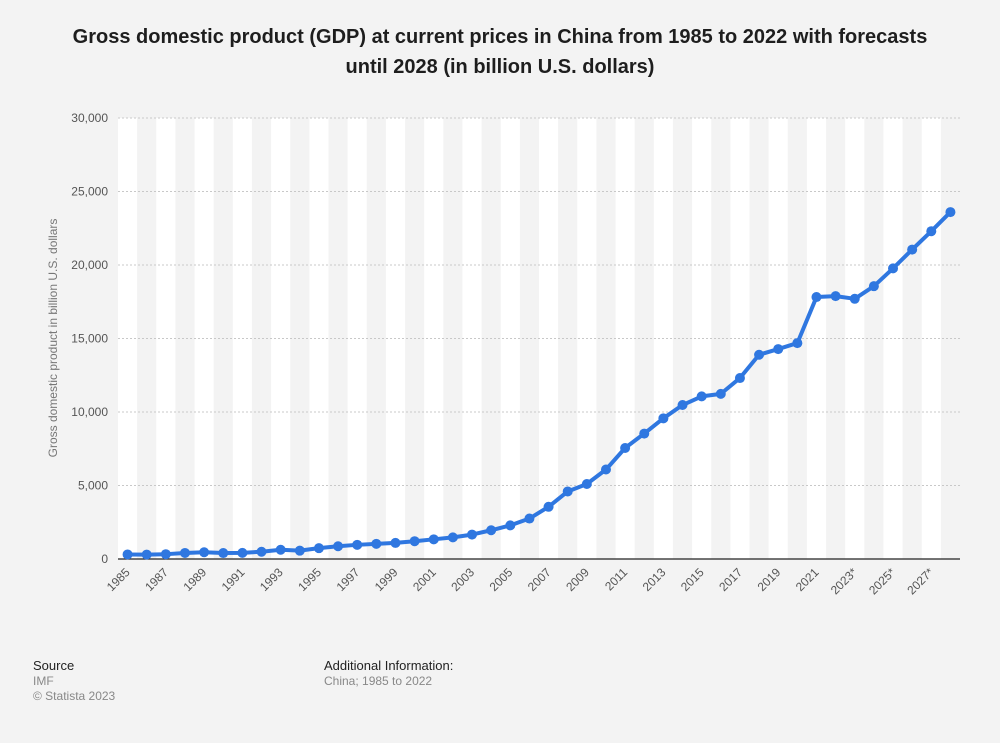  Describe the element at coordinates (118, 579) in the screenshot. I see `x-tick-label: 1985` at that location.